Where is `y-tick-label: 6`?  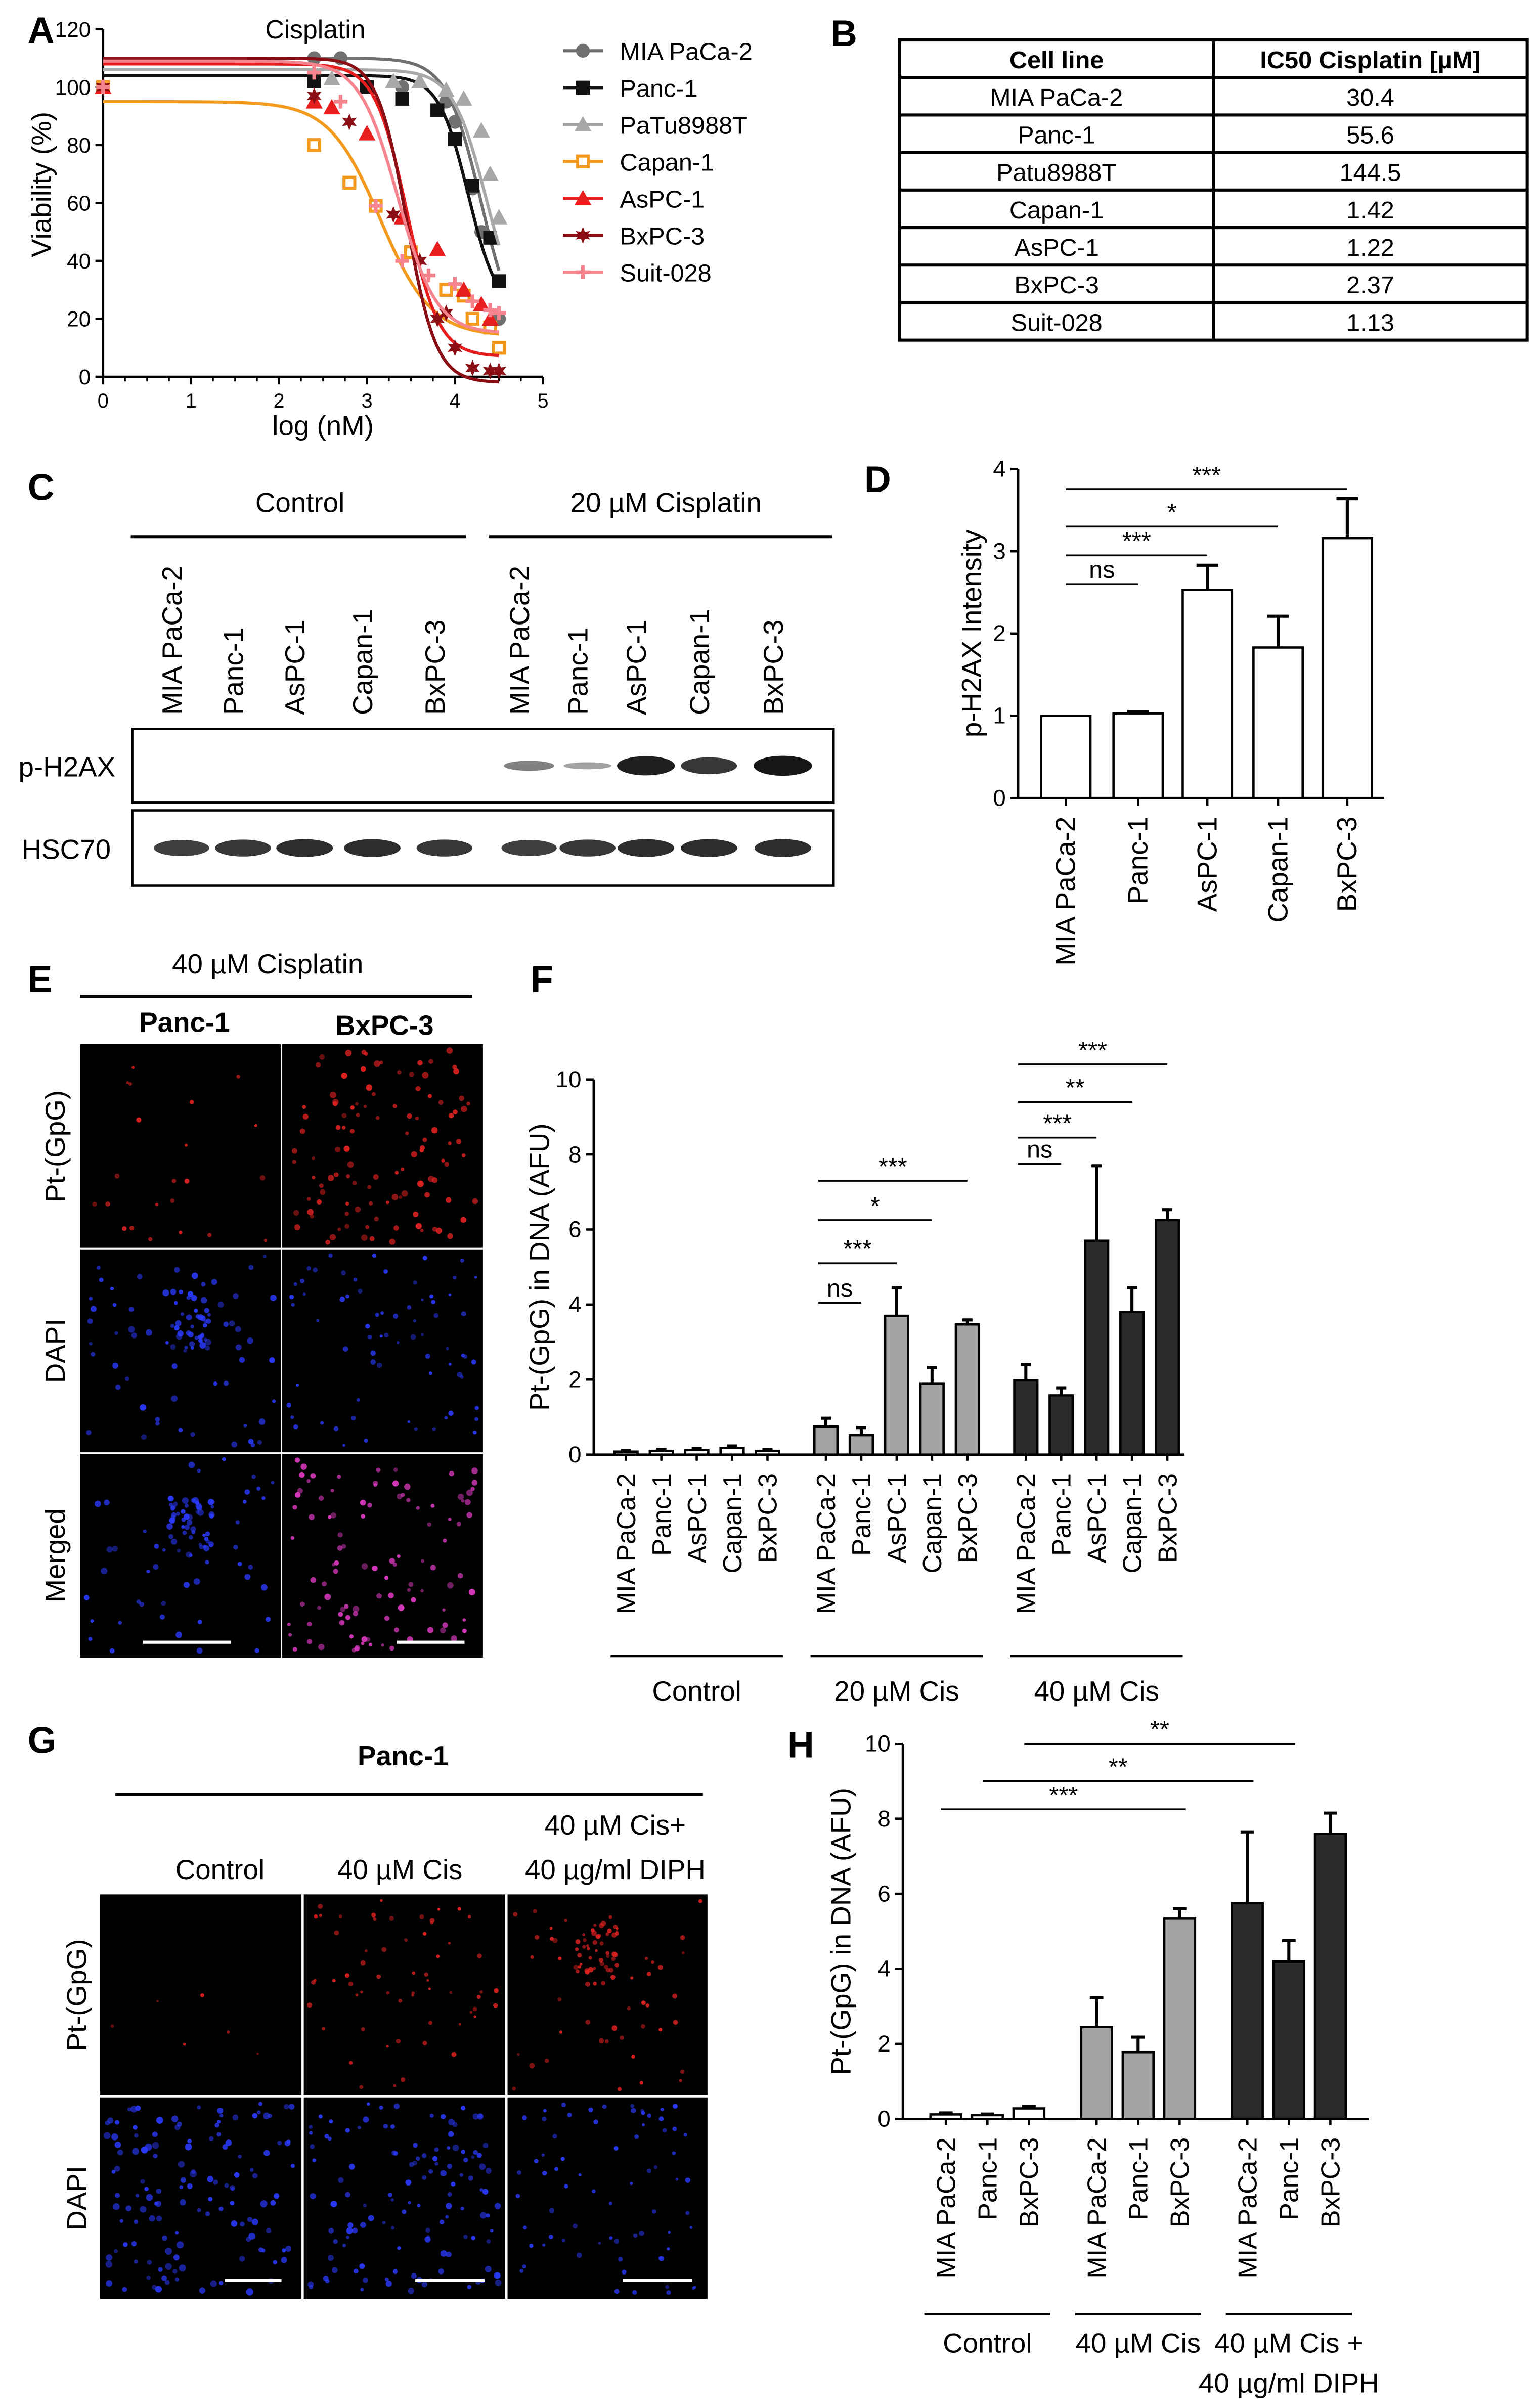 y-tick-label: 6 is located at coordinates (574, 1229).